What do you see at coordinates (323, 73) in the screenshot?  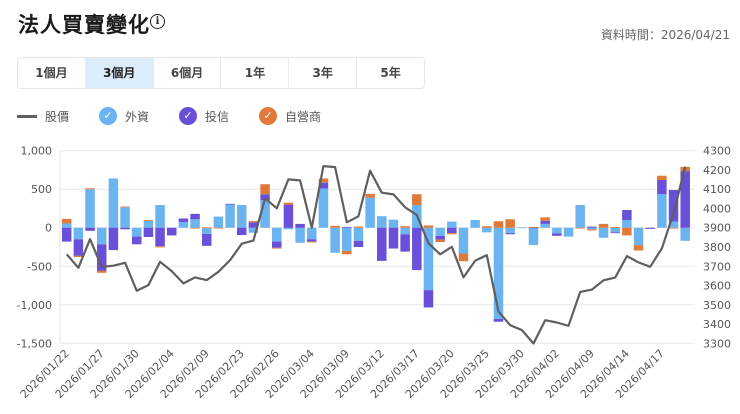 I see `tab-3-years: 3年` at bounding box center [323, 73].